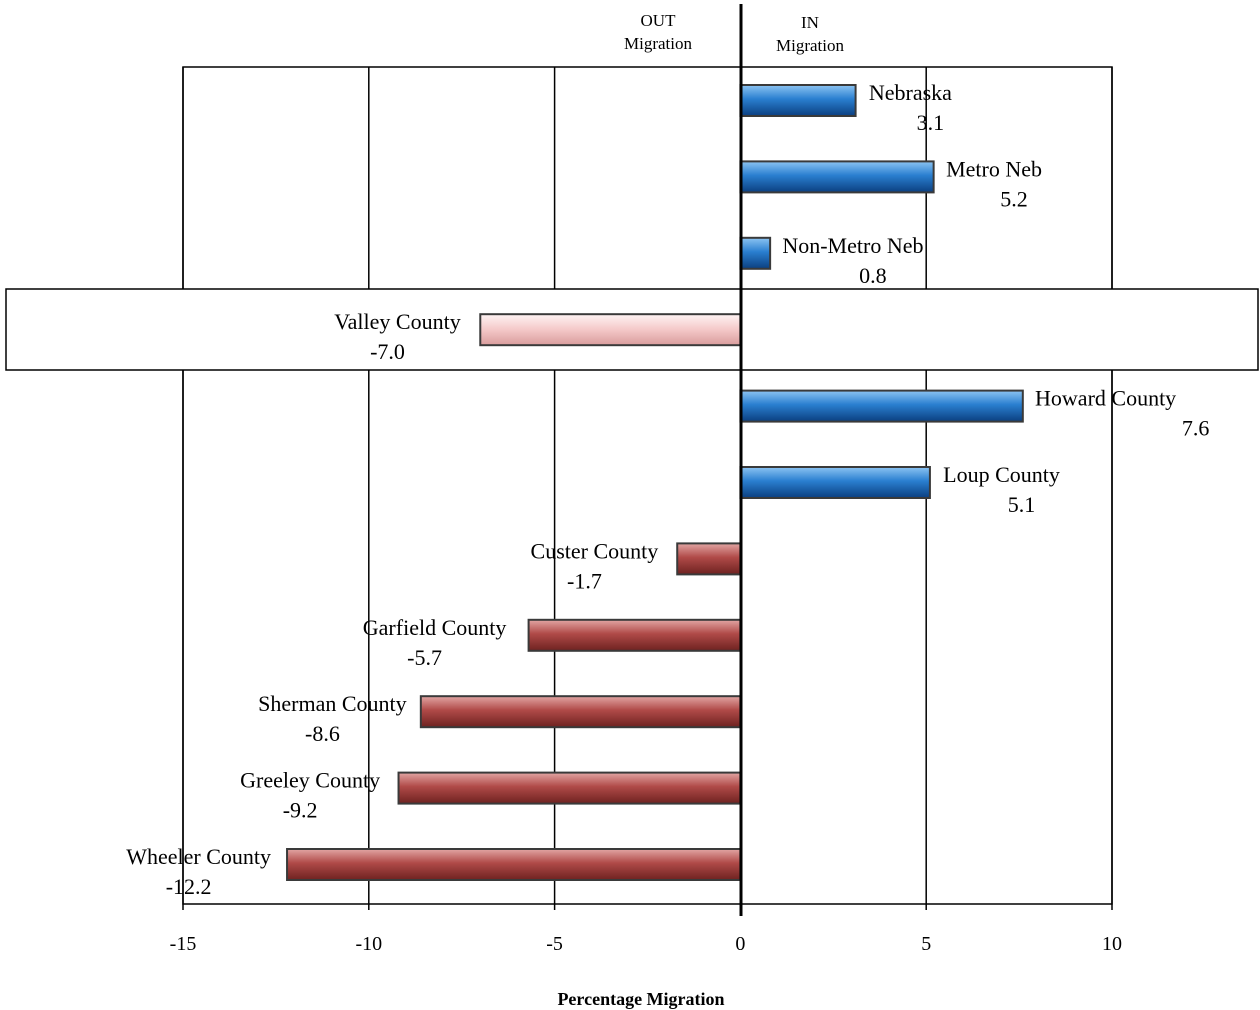 The width and height of the screenshot is (1260, 1010). Describe the element at coordinates (198, 856) in the screenshot. I see `bar-name-label-10: Wheeler County` at that location.